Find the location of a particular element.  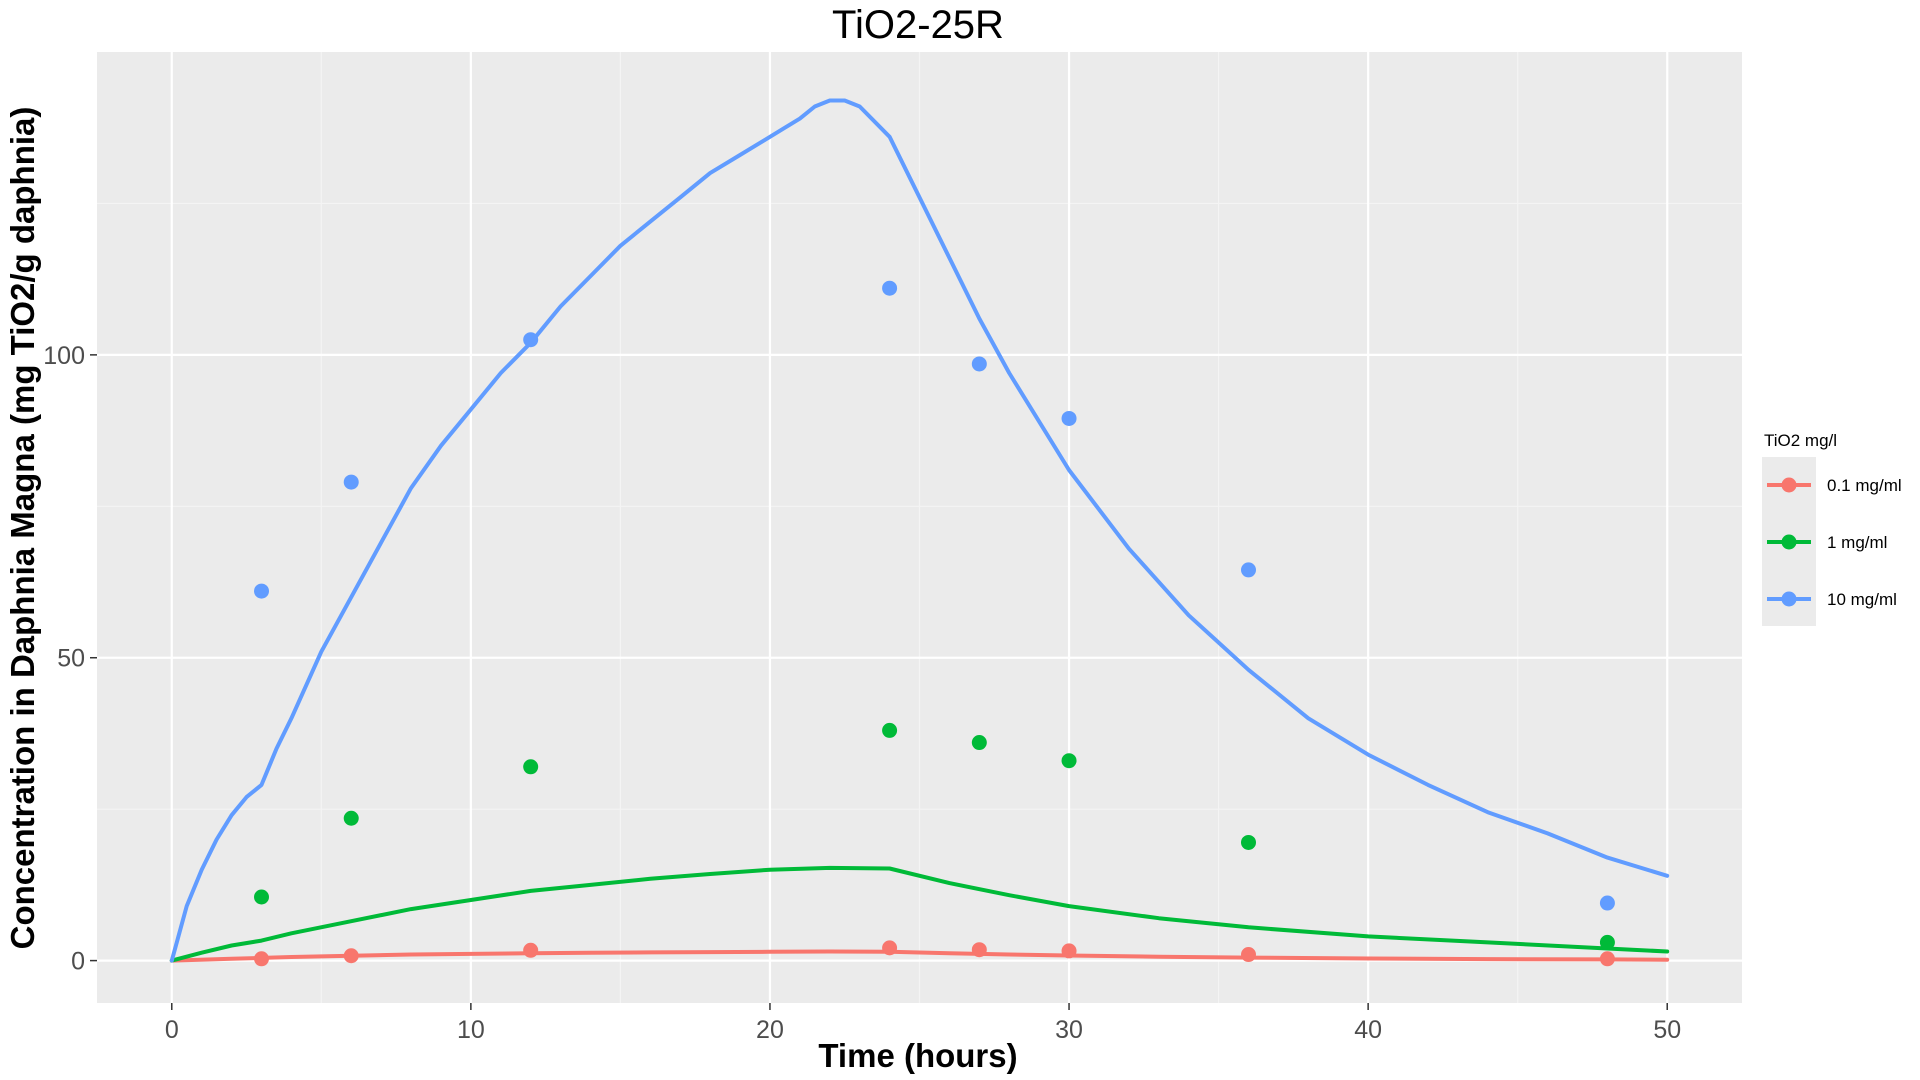

y-tick-label: 0 is located at coordinates (78, 962).